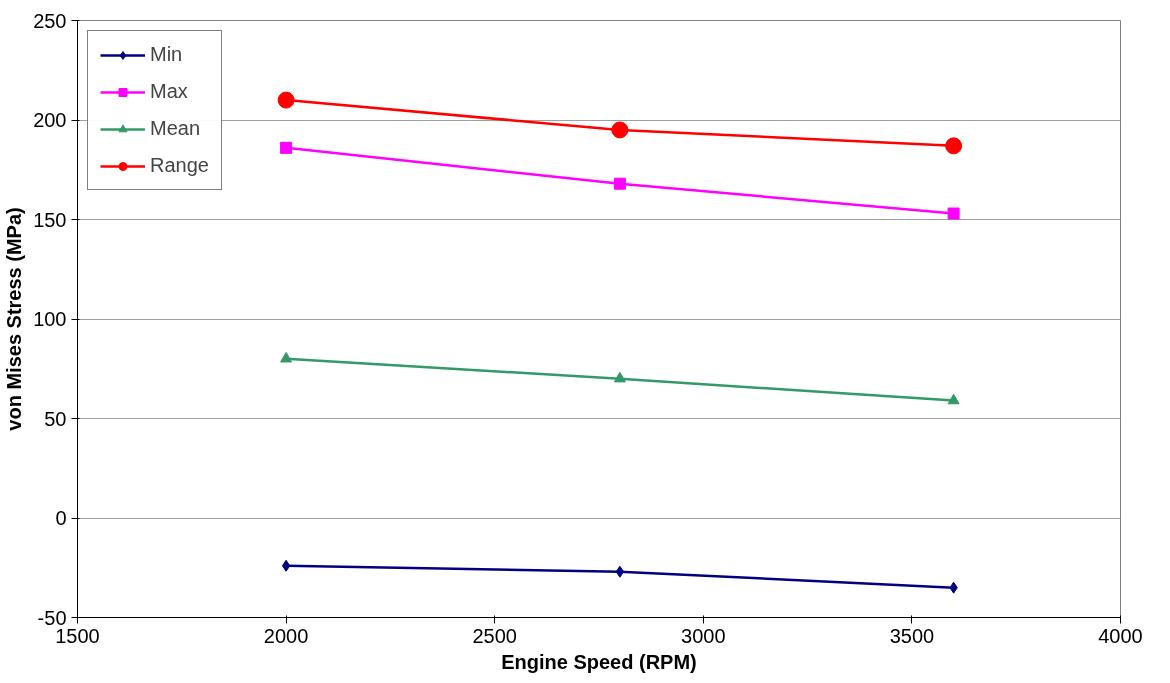 The image size is (1170, 683). What do you see at coordinates (179, 165) in the screenshot?
I see `legend-label: Range` at bounding box center [179, 165].